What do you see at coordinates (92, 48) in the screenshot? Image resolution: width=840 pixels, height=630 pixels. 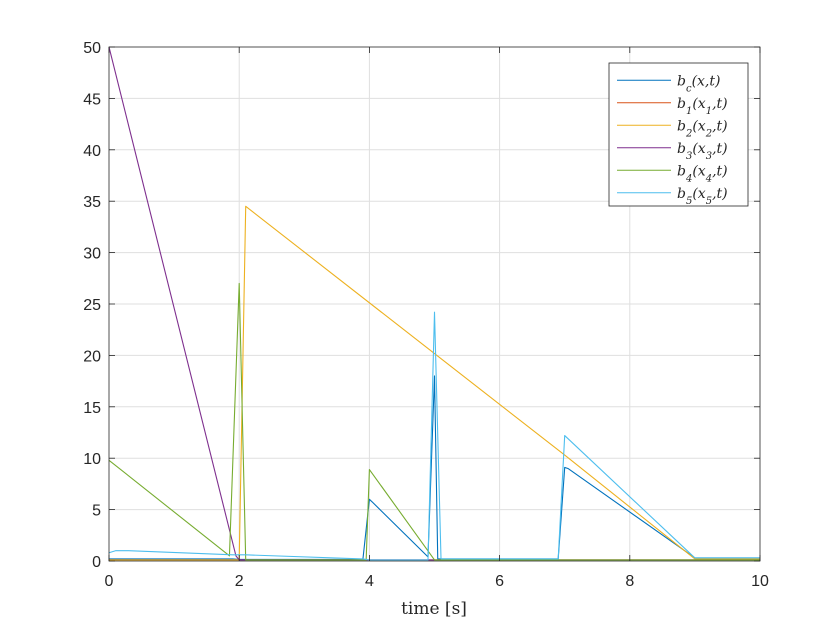 I see `y-tick-label: 50` at bounding box center [92, 48].